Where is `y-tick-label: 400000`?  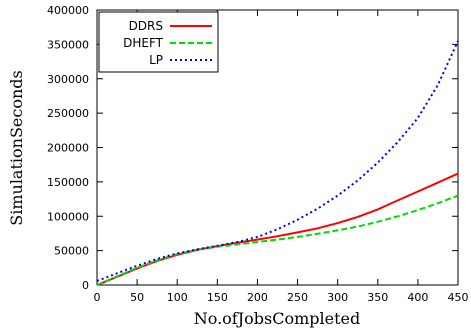 y-tick-label: 400000 is located at coordinates (68, 10).